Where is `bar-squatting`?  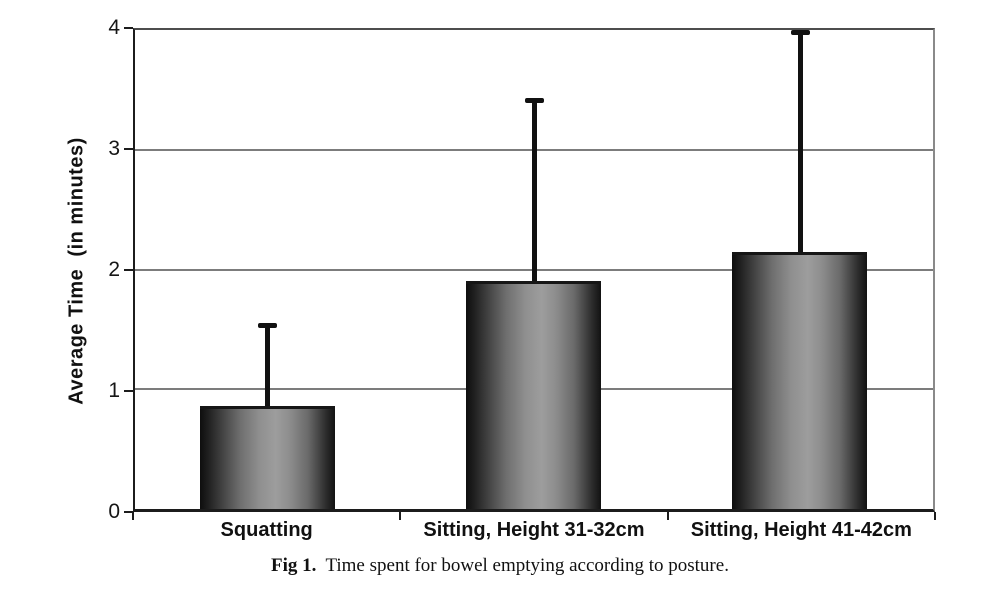 bar-squatting is located at coordinates (268, 457).